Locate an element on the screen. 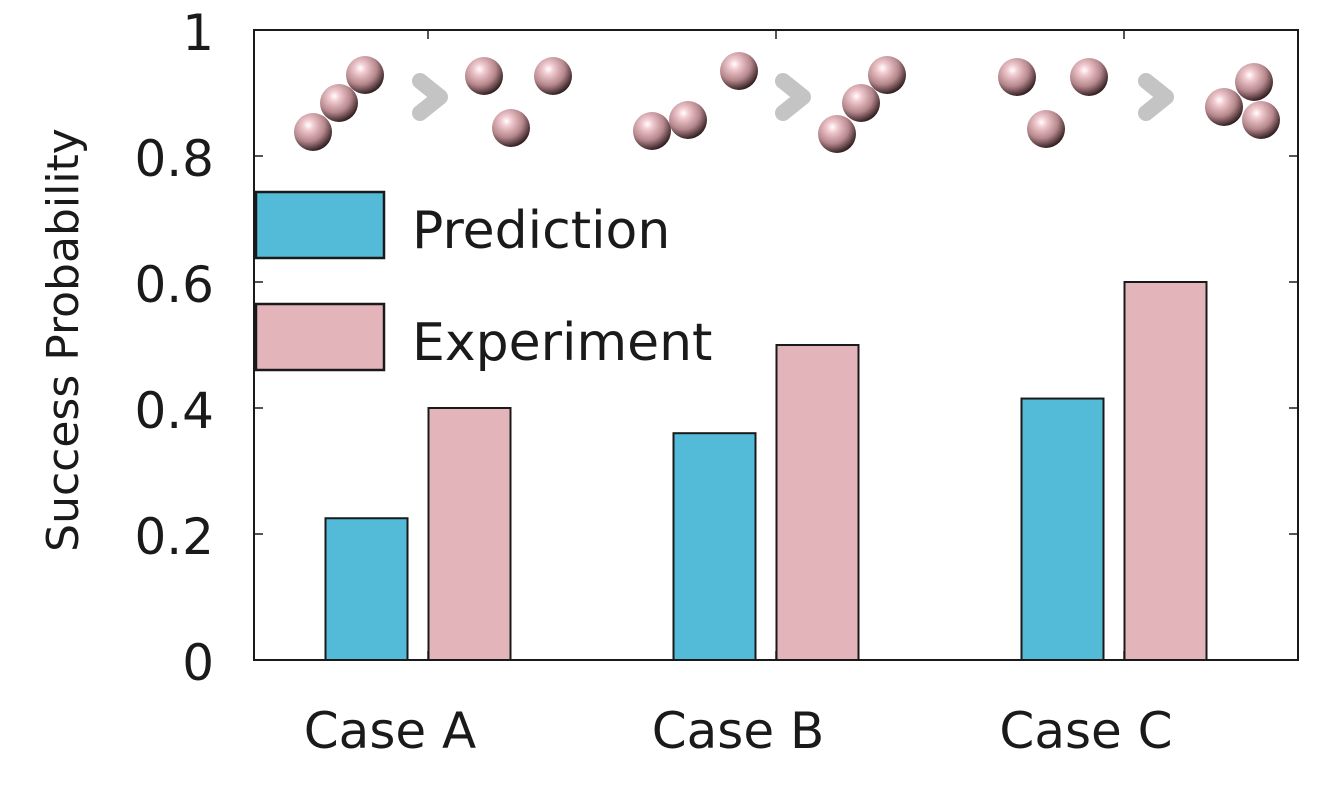  bar-prediction-case-c is located at coordinates (1062, 529).